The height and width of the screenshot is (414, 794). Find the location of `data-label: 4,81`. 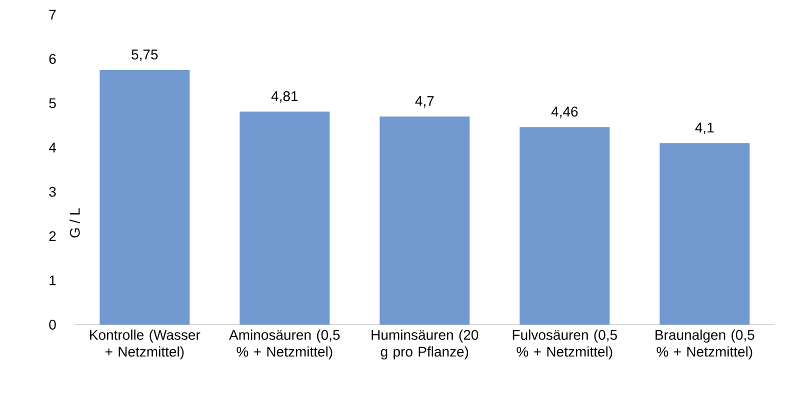

data-label: 4,81 is located at coordinates (284, 97).